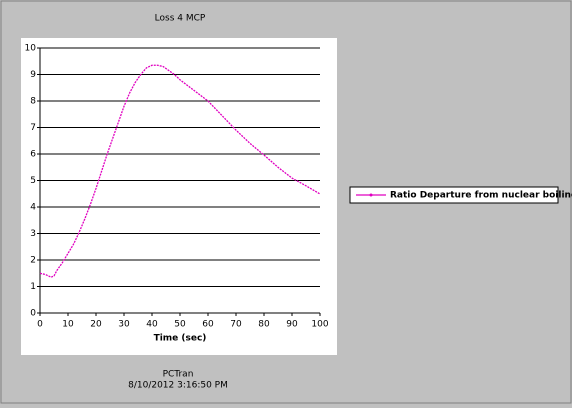  What do you see at coordinates (292, 325) in the screenshot?
I see `x-tick-label: 90` at bounding box center [292, 325].